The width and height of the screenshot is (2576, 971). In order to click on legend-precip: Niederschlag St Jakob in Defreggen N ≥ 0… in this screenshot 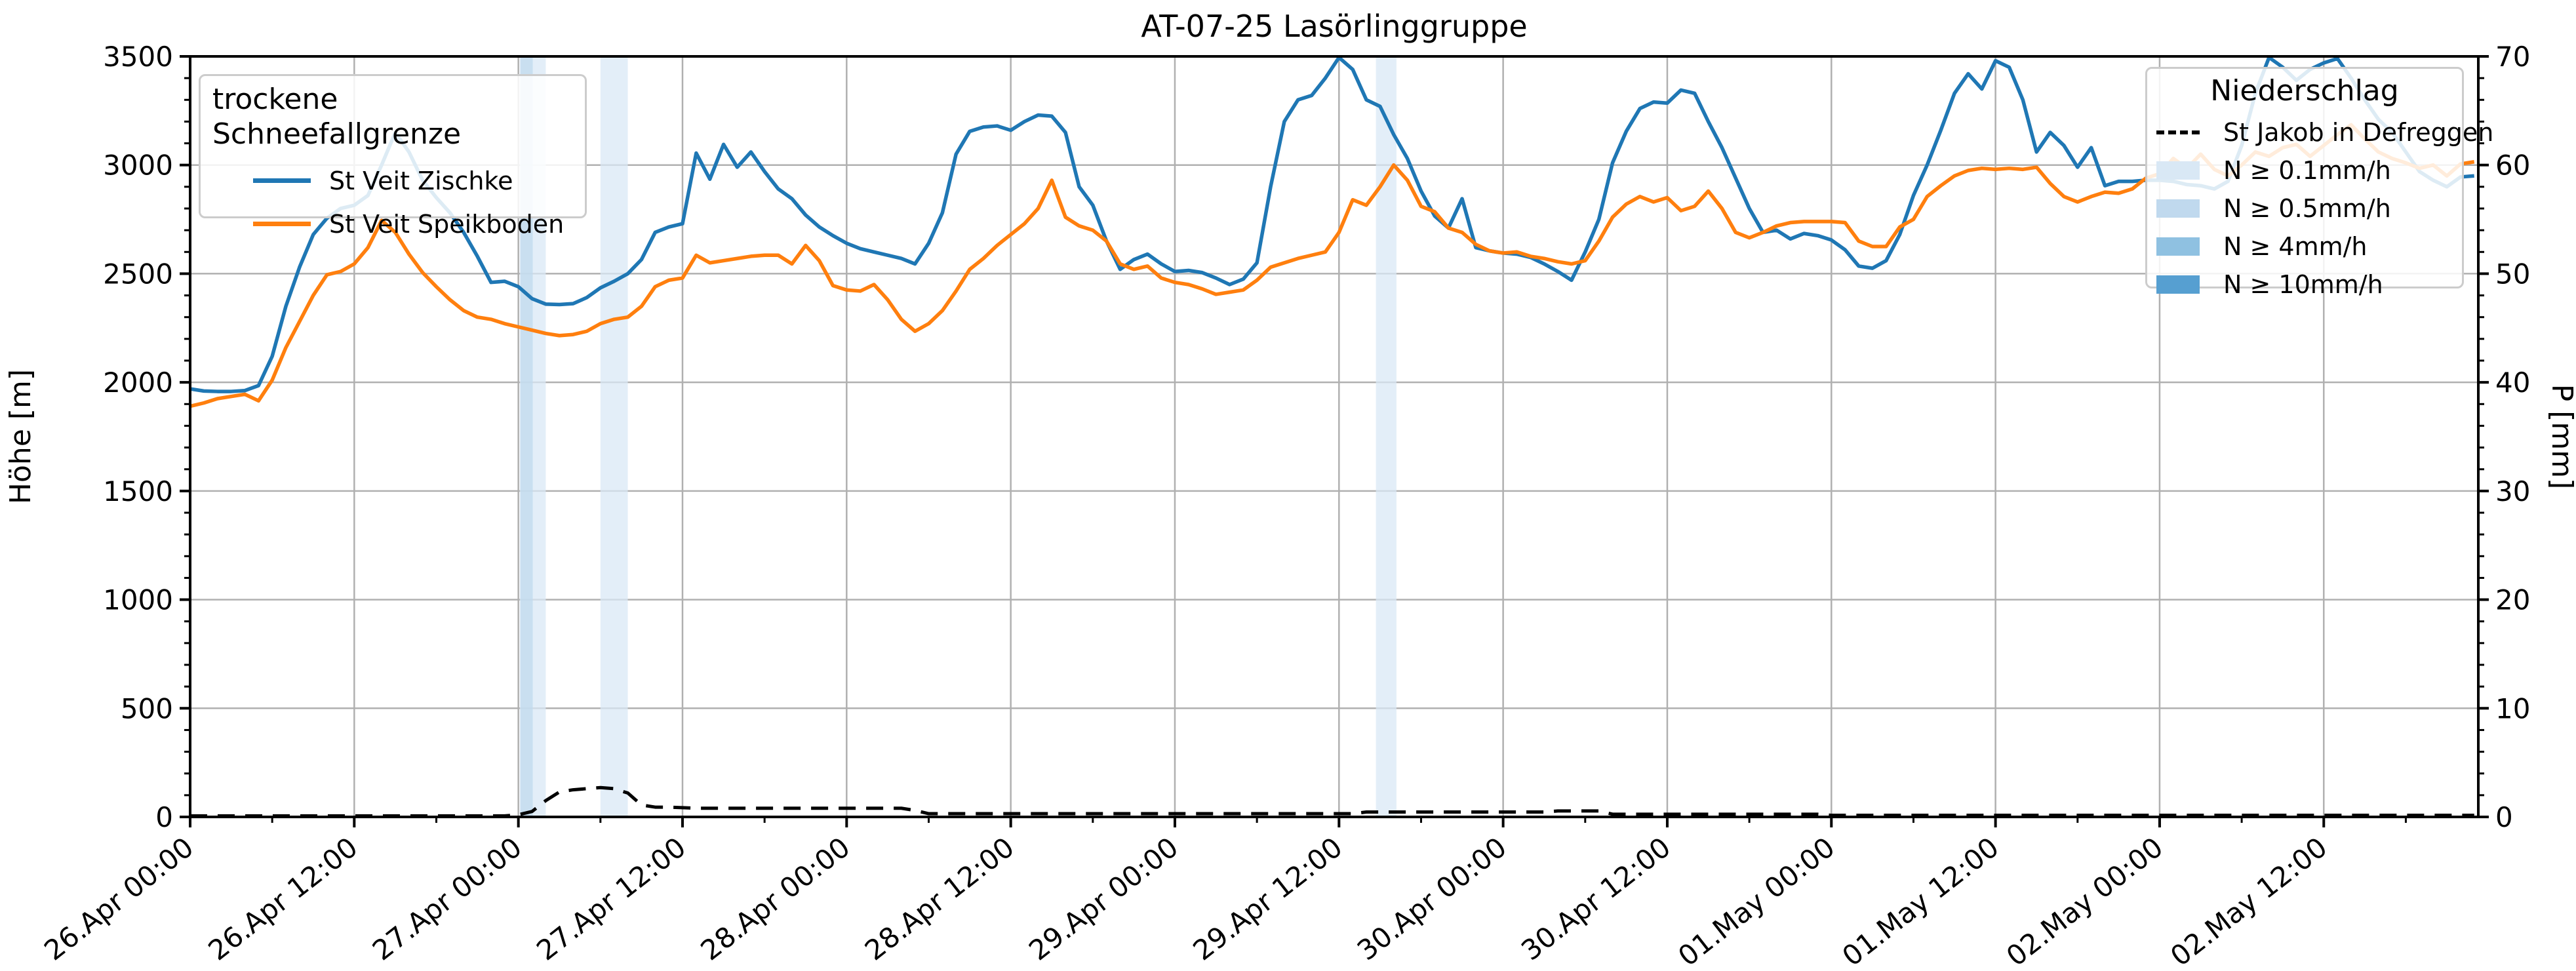, I will do `click(2319, 183)`.